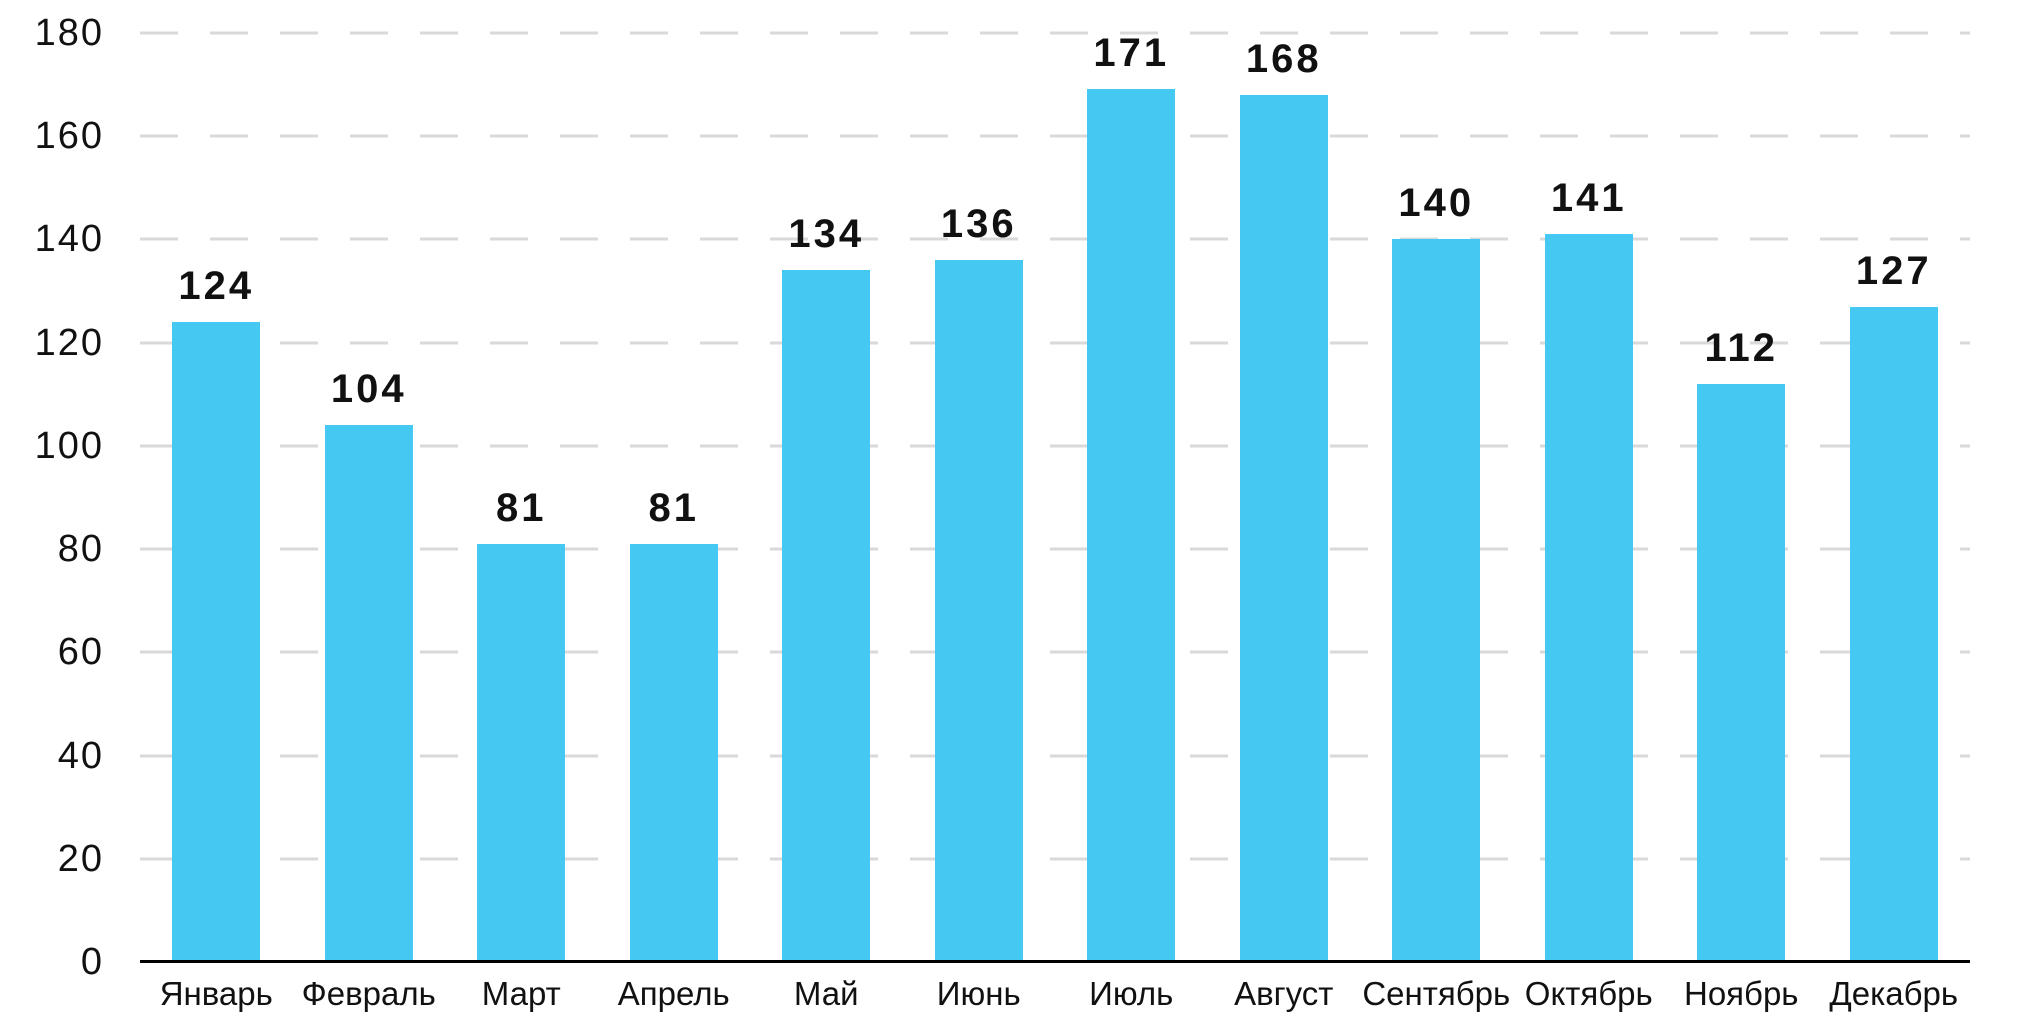  I want to click on bar-slot: 127, so click(1894, 497).